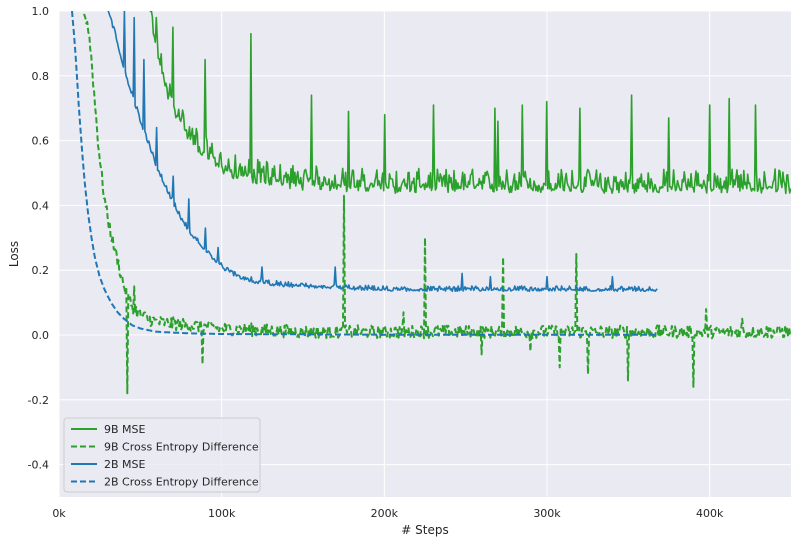 Image resolution: width=800 pixels, height=545 pixels. I want to click on y-tick-label: 1.0, so click(41, 11).